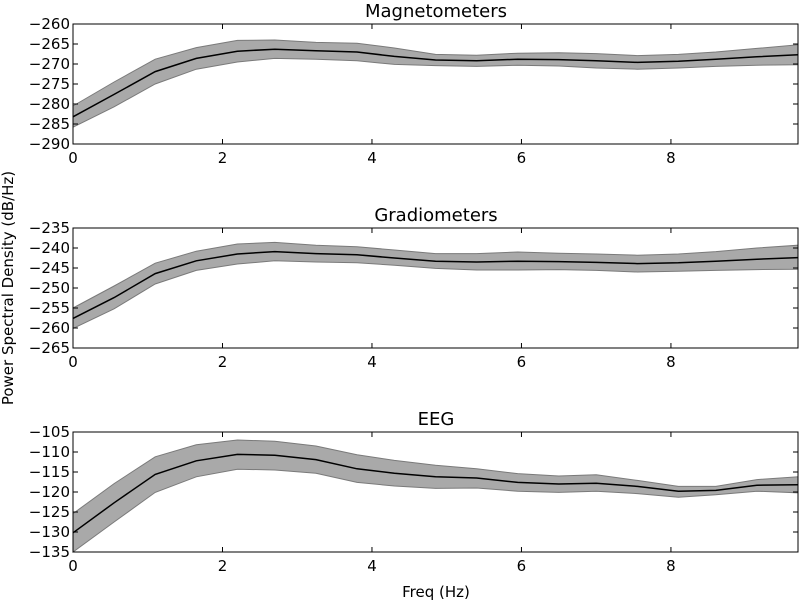  Describe the element at coordinates (436, 11) in the screenshot. I see `panel-title: Magnetometers` at that location.